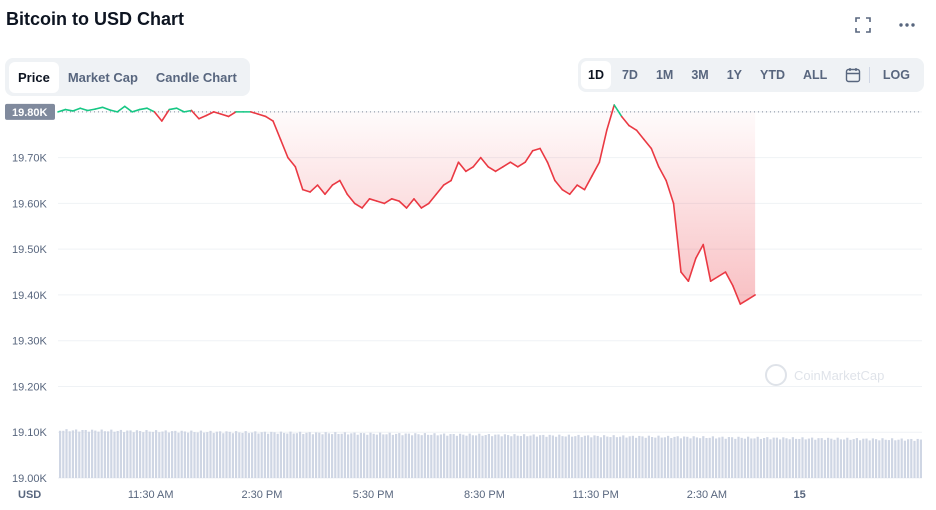 The width and height of the screenshot is (936, 510). What do you see at coordinates (896, 75) in the screenshot?
I see `log-scale-toggle: LOG` at bounding box center [896, 75].